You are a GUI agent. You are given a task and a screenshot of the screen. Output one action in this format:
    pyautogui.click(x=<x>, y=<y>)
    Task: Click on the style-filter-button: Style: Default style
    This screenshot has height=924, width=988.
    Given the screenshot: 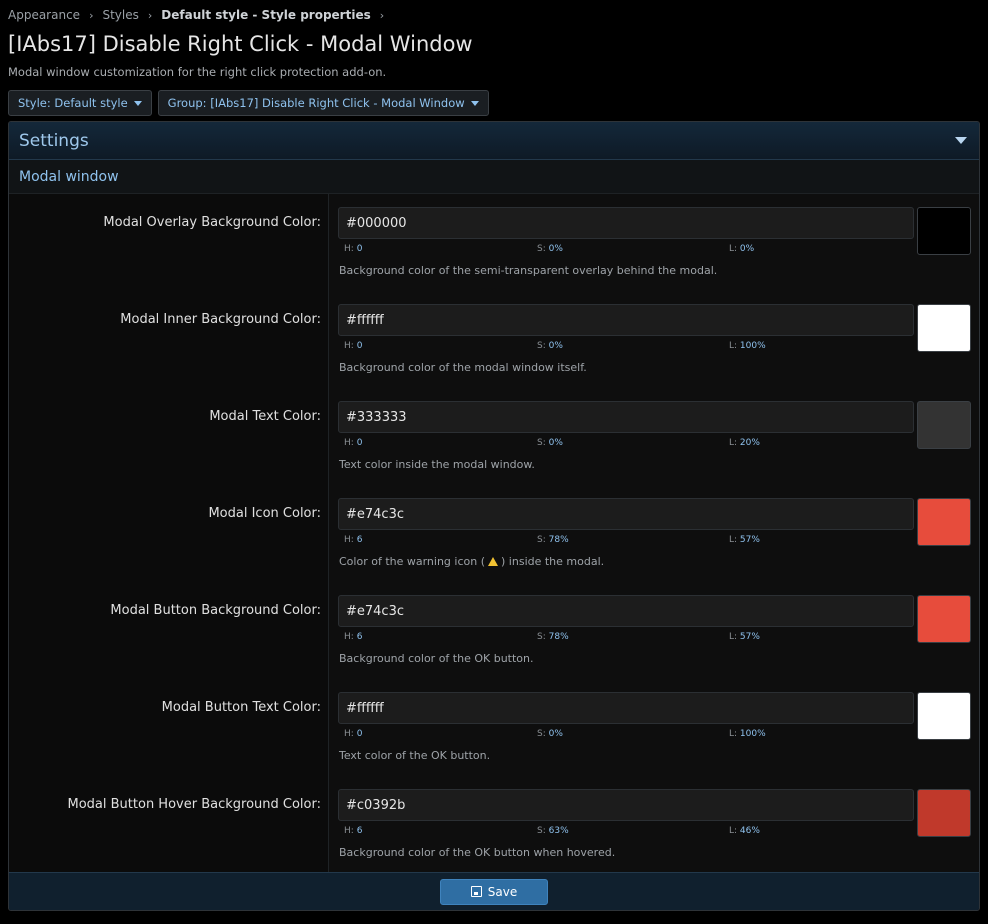 What is the action you would take?
    pyautogui.click(x=80, y=103)
    